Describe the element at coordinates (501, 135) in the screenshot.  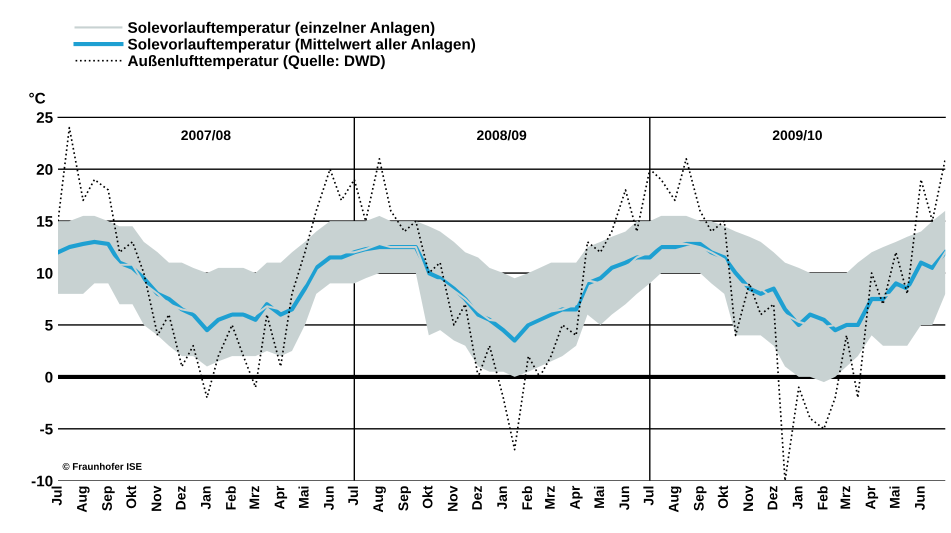
I see `annotation: 2008/09` at that location.